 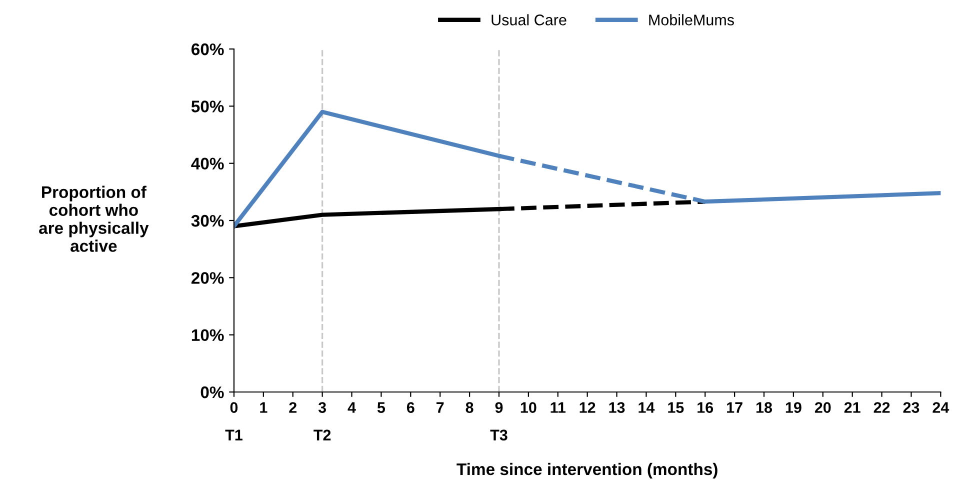 I want to click on legend-label: Usual Care, so click(x=529, y=20).